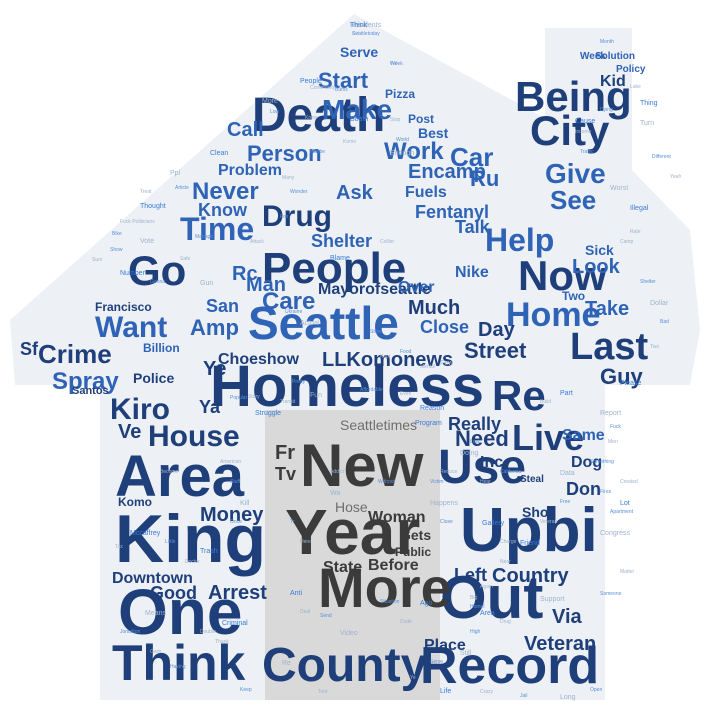  What do you see at coordinates (445, 327) in the screenshot?
I see `word-close: Close` at bounding box center [445, 327].